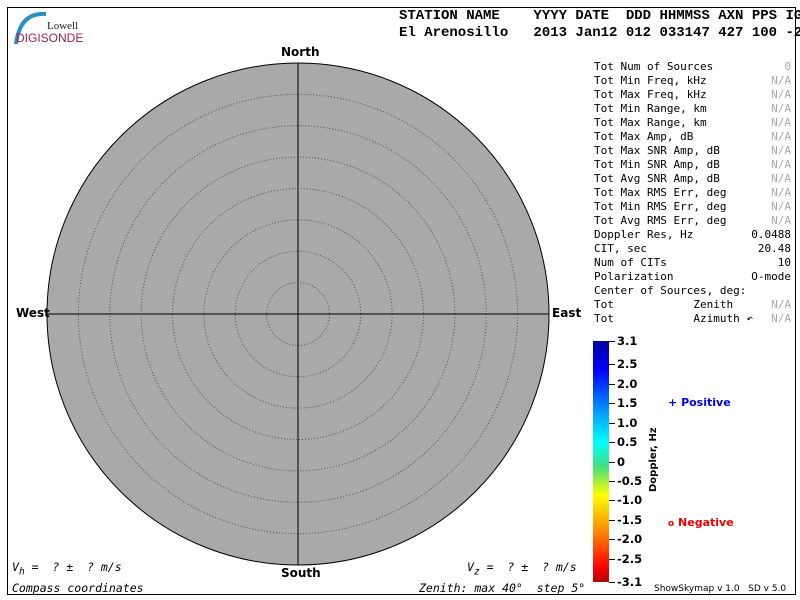 The height and width of the screenshot is (600, 800). I want to click on stat-row: Tot Zenith N/A, so click(692, 305).